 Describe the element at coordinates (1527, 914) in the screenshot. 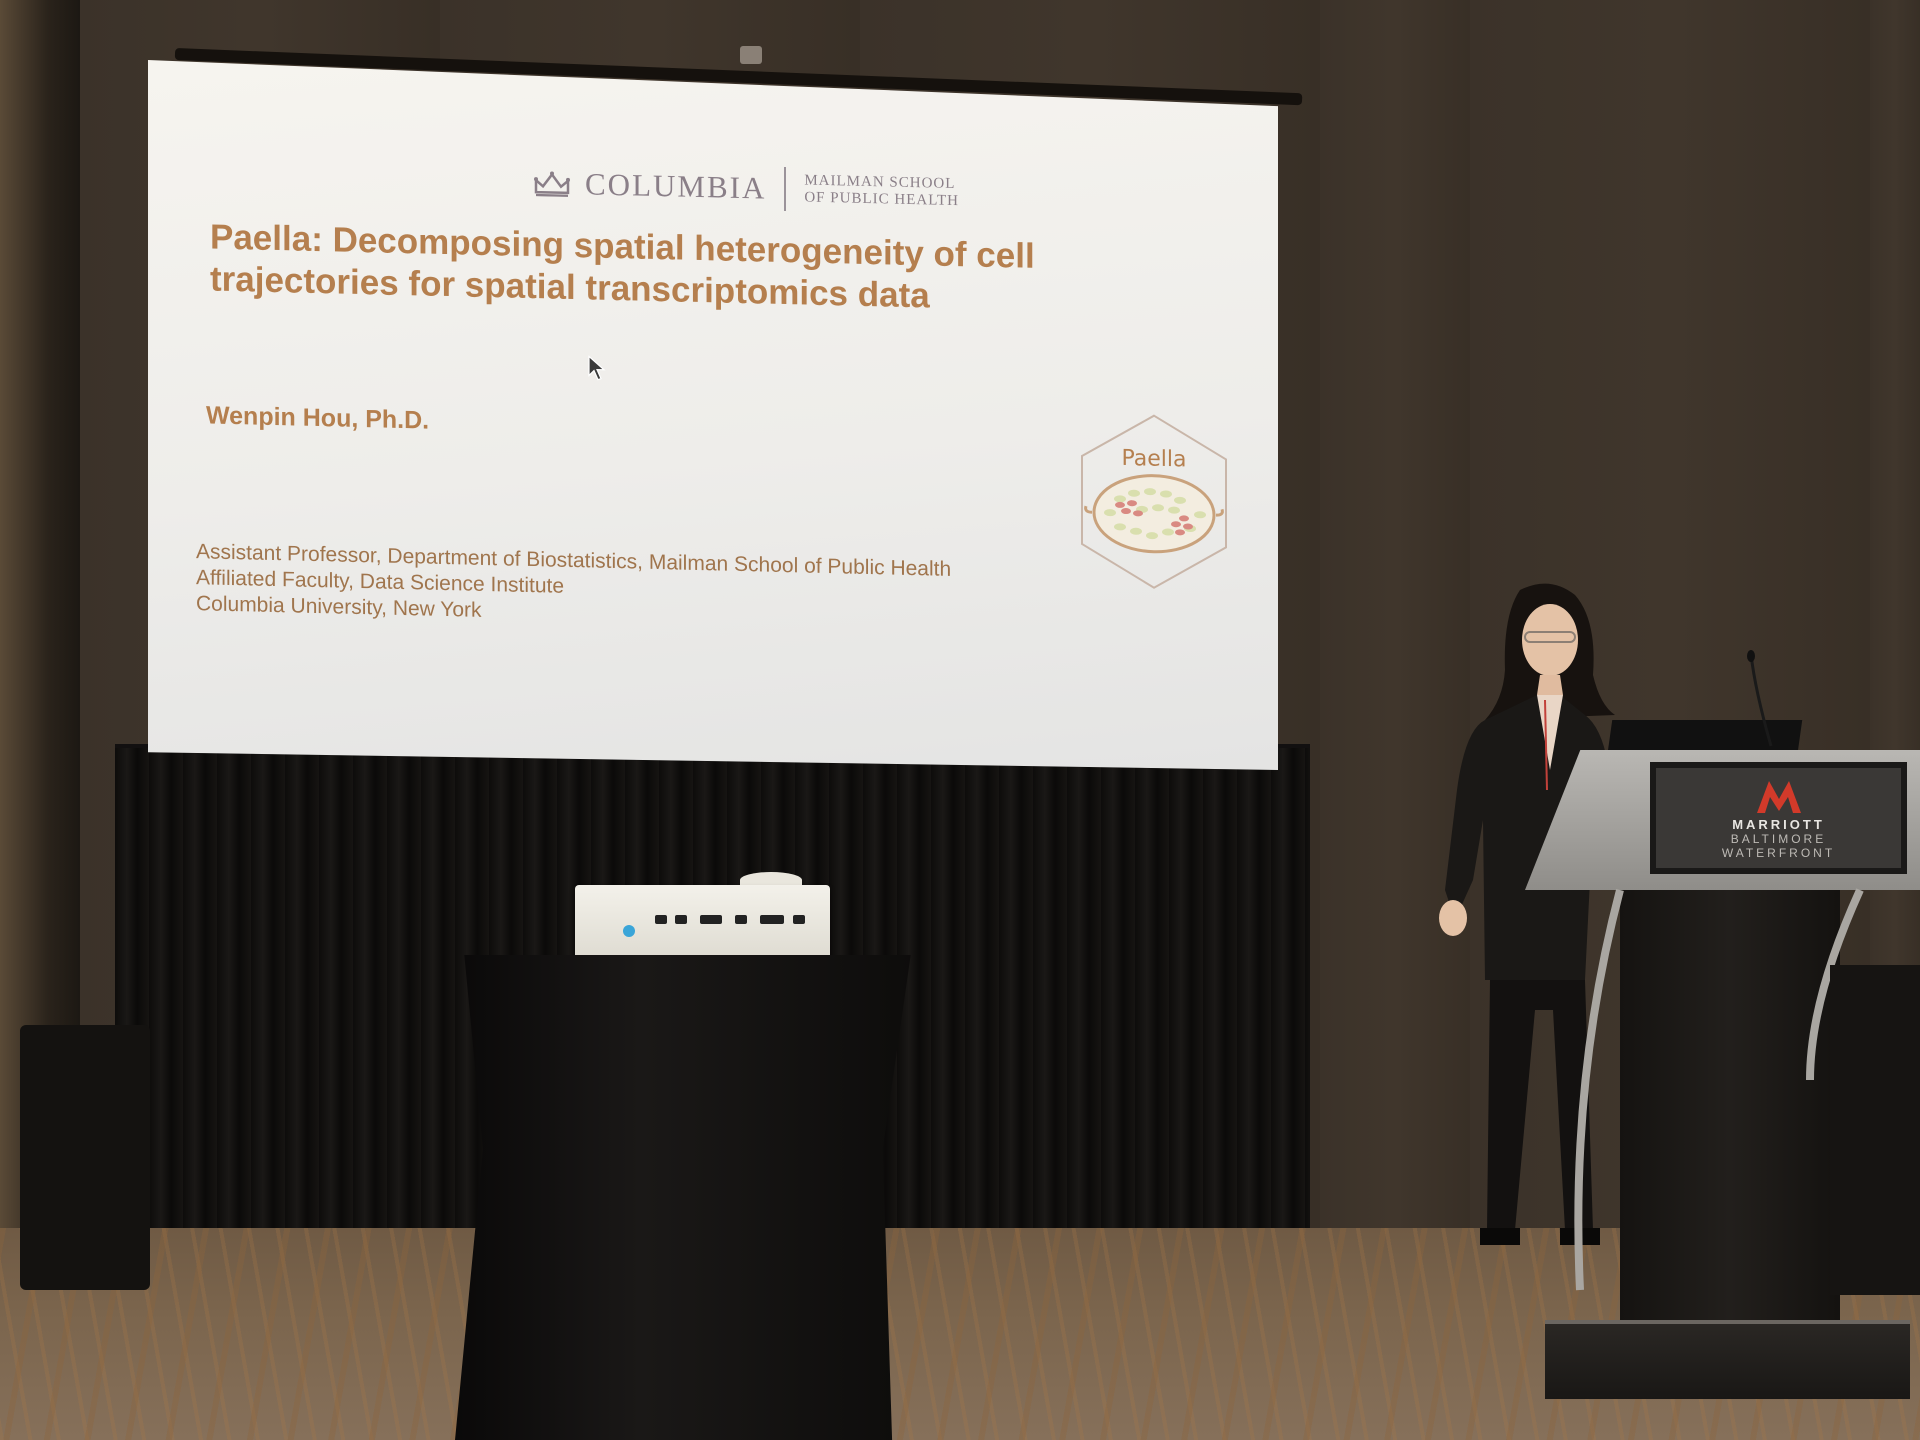

I see `presenter-figure` at that location.